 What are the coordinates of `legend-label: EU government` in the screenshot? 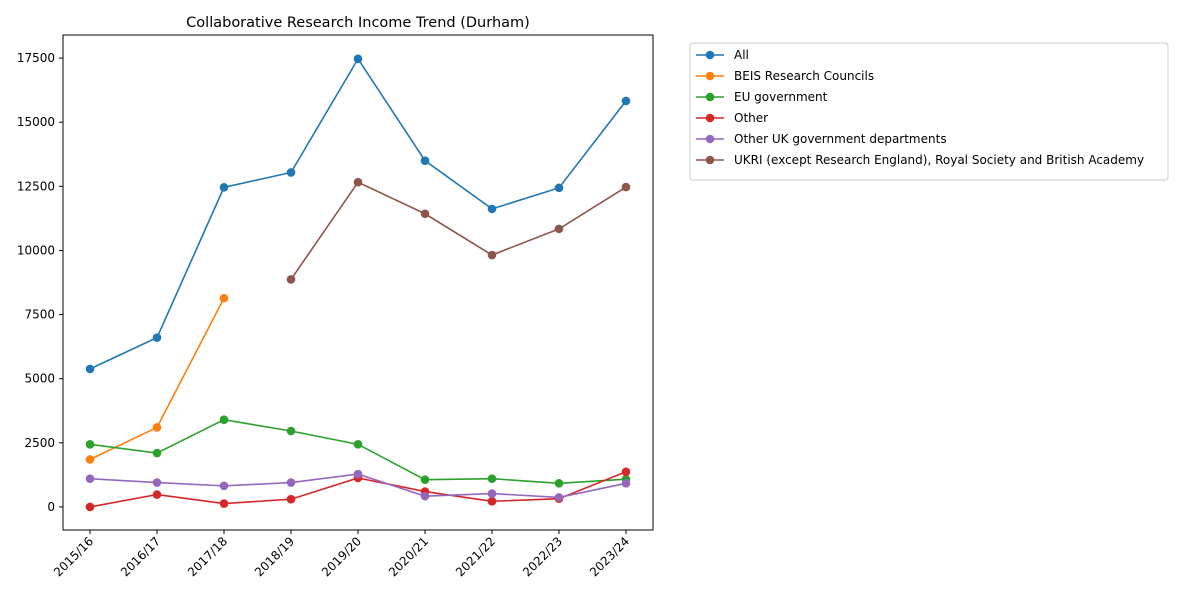 It's located at (781, 97).